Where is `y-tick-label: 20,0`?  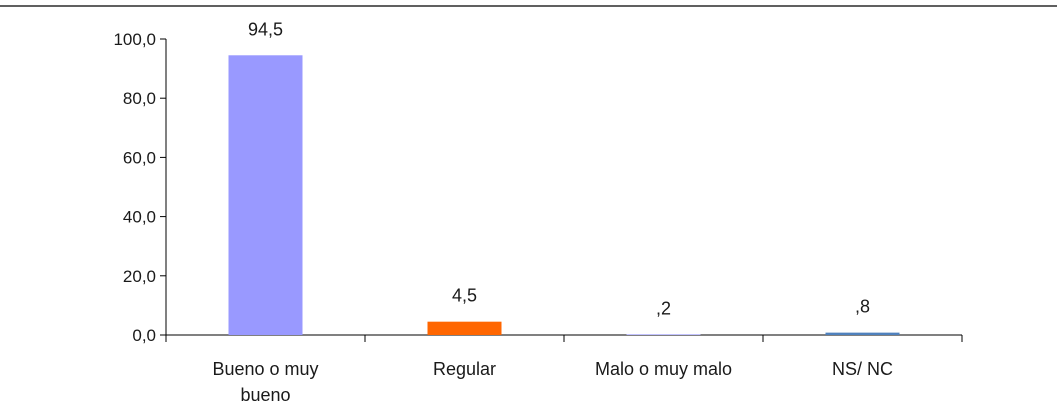
y-tick-label: 20,0 is located at coordinates (139, 276).